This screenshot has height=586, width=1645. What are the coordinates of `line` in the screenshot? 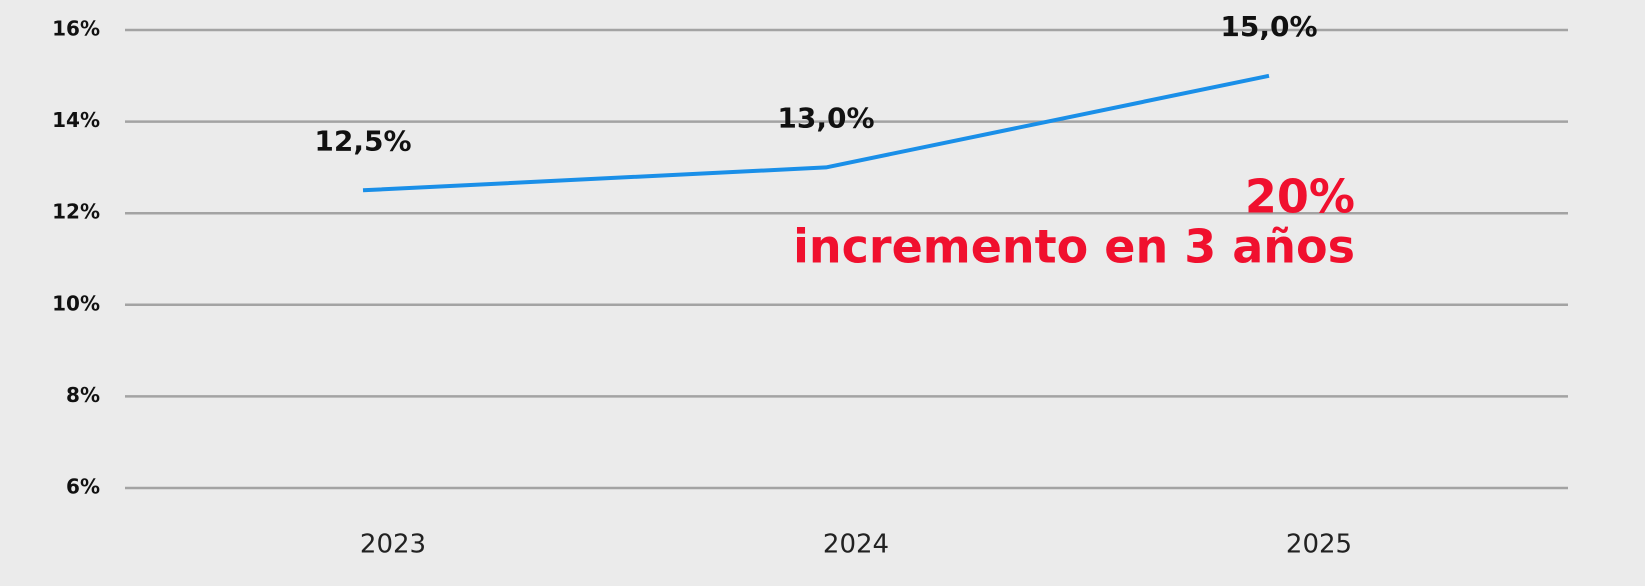 It's located at (816, 133).